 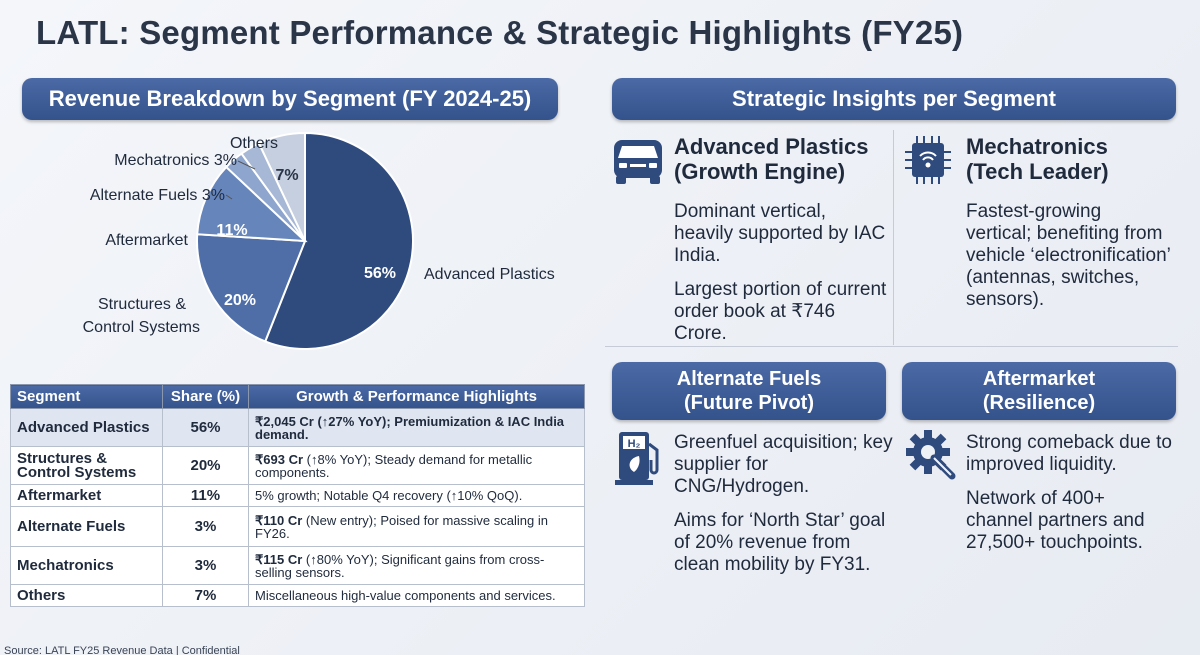 I want to click on label-advanced-plastics: Advanced Plastics, so click(x=489, y=274).